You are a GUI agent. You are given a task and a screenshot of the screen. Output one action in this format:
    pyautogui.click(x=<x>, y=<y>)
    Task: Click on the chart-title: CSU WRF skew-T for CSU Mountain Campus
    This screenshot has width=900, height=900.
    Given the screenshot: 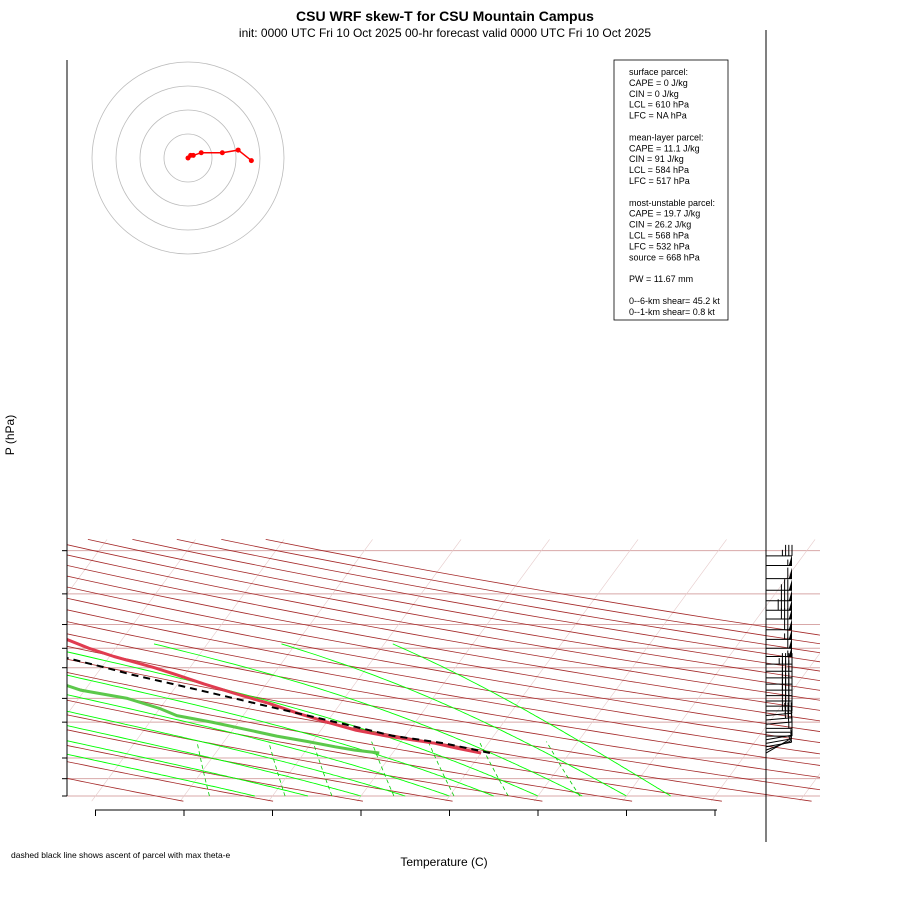 What is the action you would take?
    pyautogui.click(x=445, y=16)
    